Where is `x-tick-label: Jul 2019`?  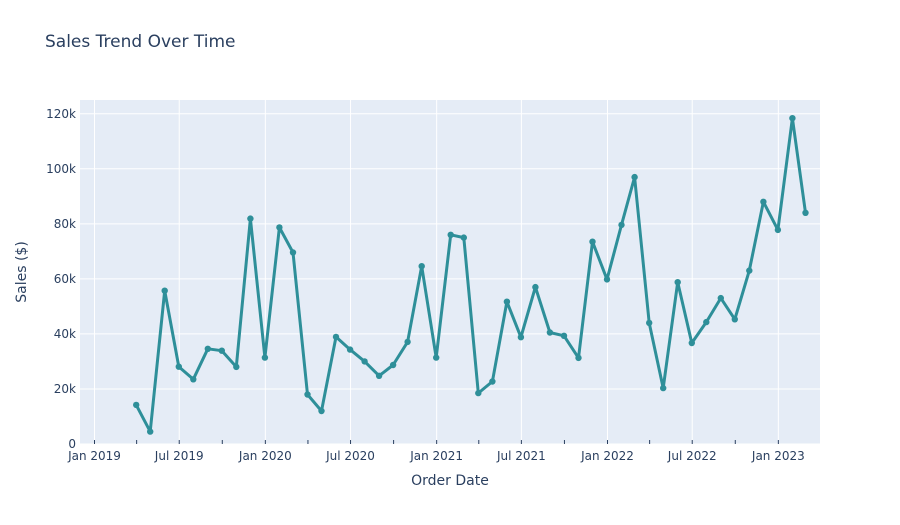 x-tick-label: Jul 2019 is located at coordinates (179, 456).